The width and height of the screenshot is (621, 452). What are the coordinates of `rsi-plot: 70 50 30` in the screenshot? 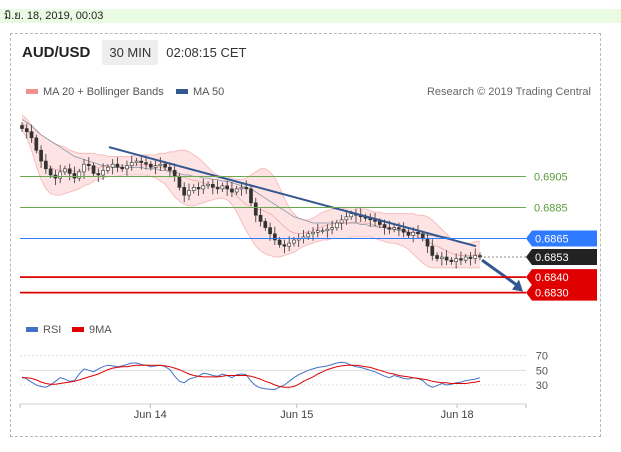 It's located at (284, 371).